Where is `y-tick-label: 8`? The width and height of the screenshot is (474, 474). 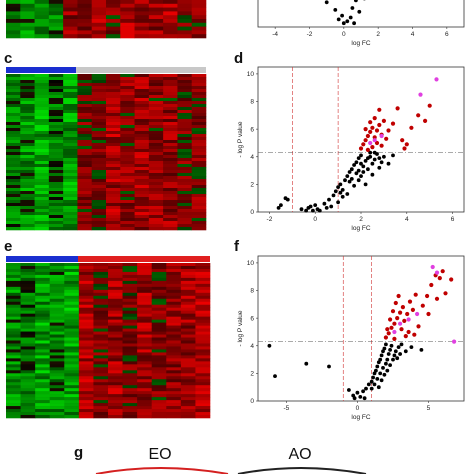
y-tick-label: 8 is located at coordinates (252, 291).